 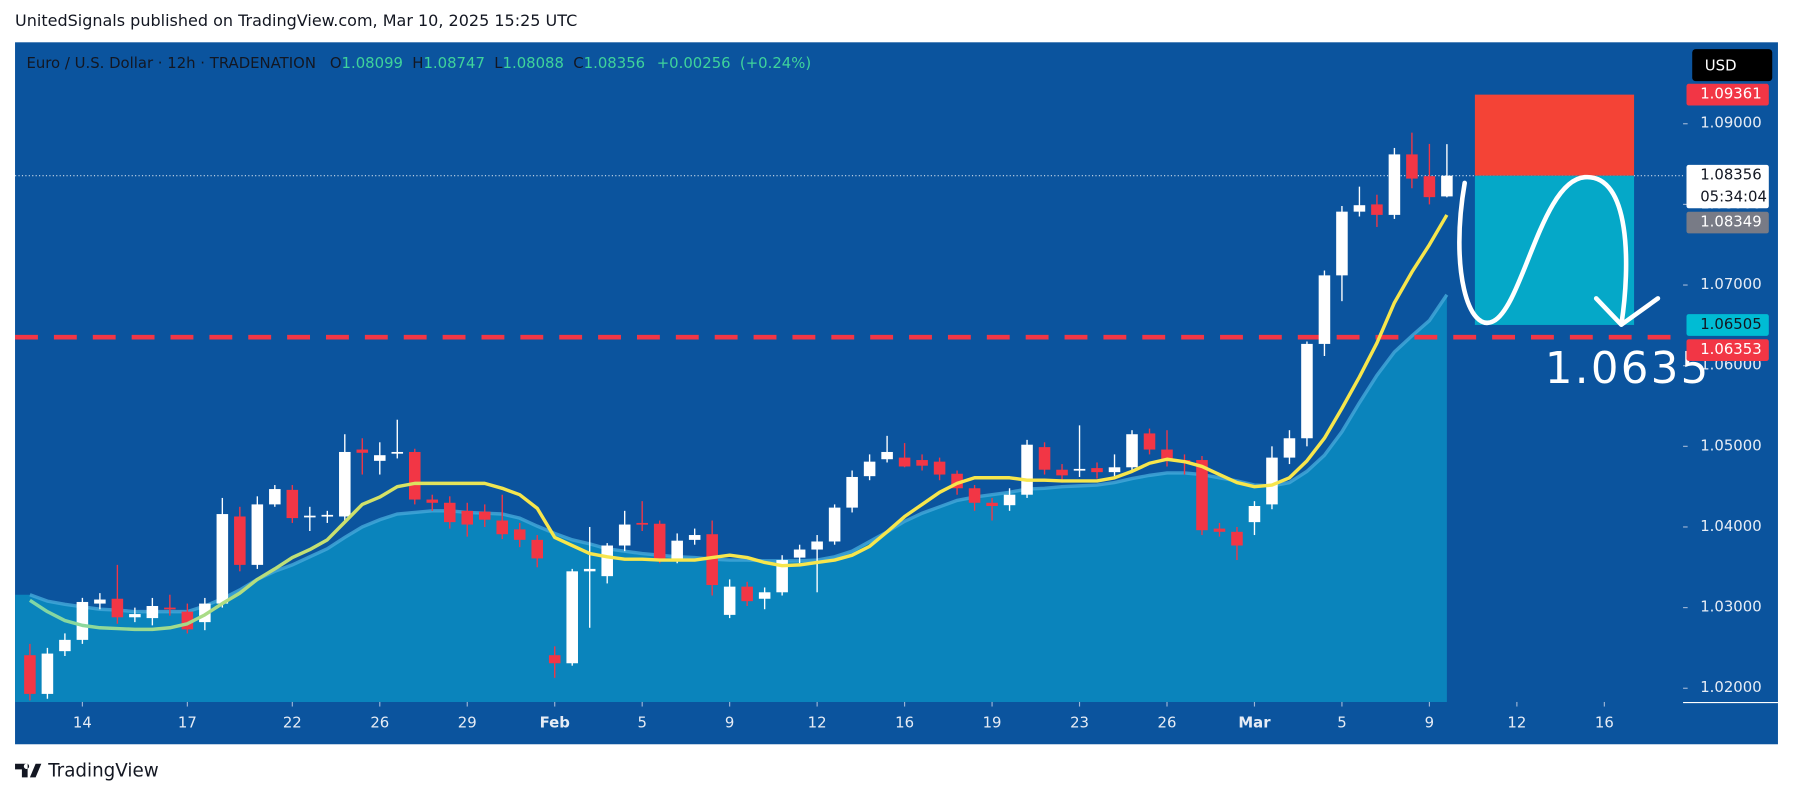 What do you see at coordinates (1730, 445) in the screenshot?
I see `y-tick-label: 1.05000` at bounding box center [1730, 445].